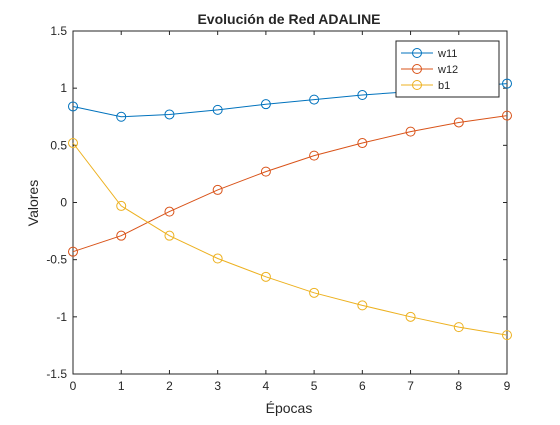 This screenshot has width=560, height=425. I want to click on legend-label-b1: b1, so click(444, 86).